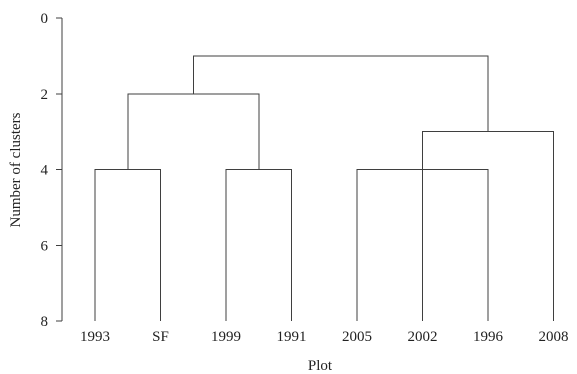  I want to click on axis-group: 0 2 4 6 8, so click(52, 170).